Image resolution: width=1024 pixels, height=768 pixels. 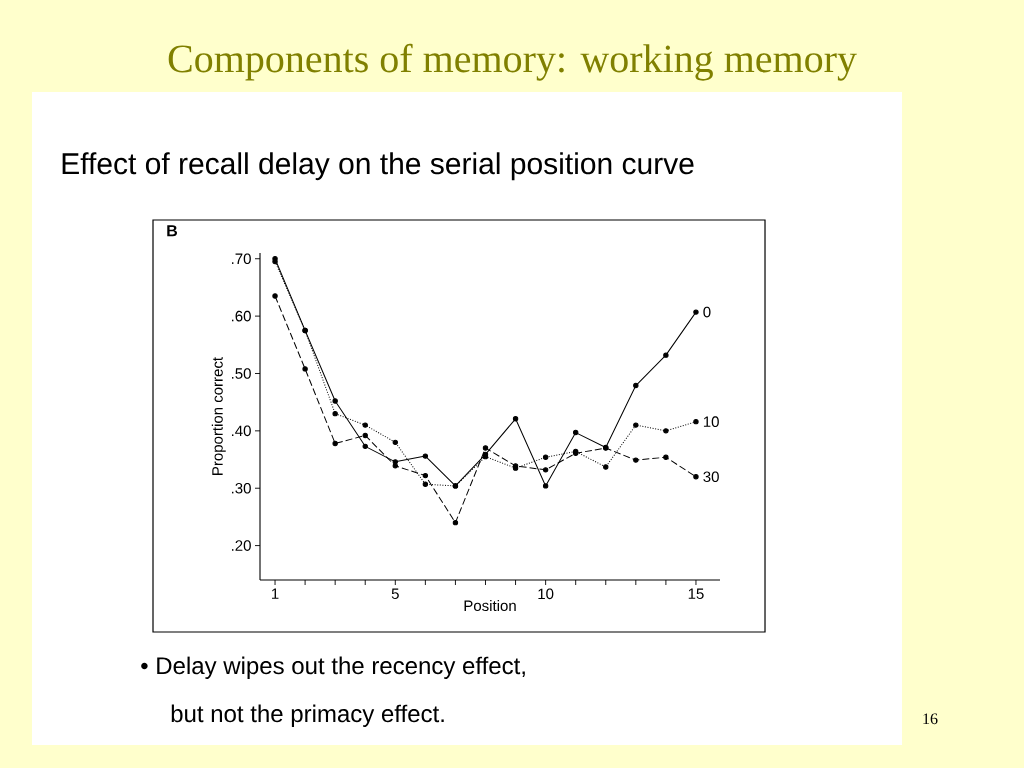 What do you see at coordinates (241, 373) in the screenshot?
I see `y-tick-label: .50` at bounding box center [241, 373].